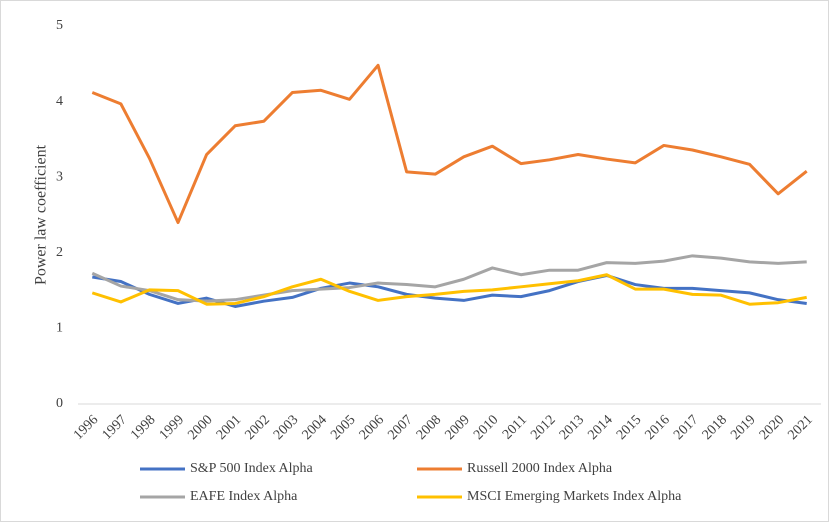 This screenshot has height=522, width=829. I want to click on legend-label: Russell 2000 Index Alpha, so click(540, 468).